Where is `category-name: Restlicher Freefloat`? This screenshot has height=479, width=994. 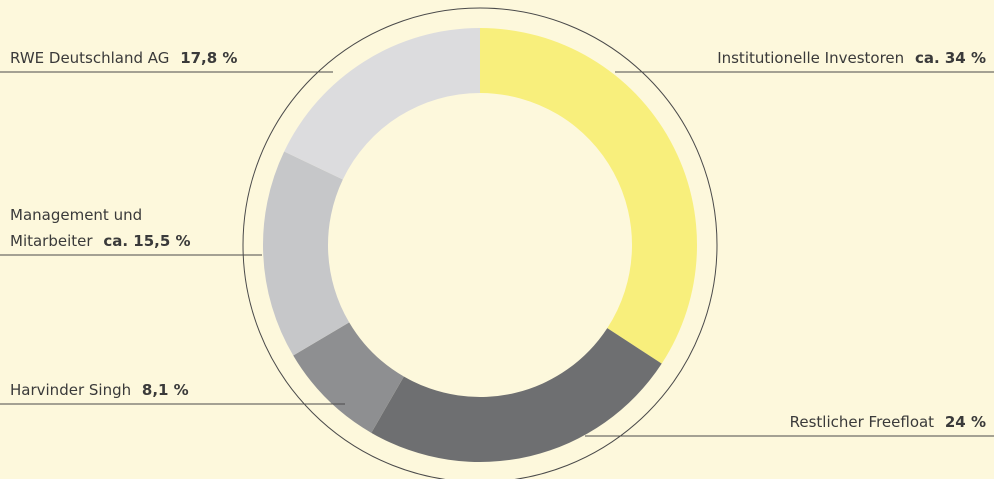
category-name: Restlicher Freefloat is located at coordinates (862, 422).